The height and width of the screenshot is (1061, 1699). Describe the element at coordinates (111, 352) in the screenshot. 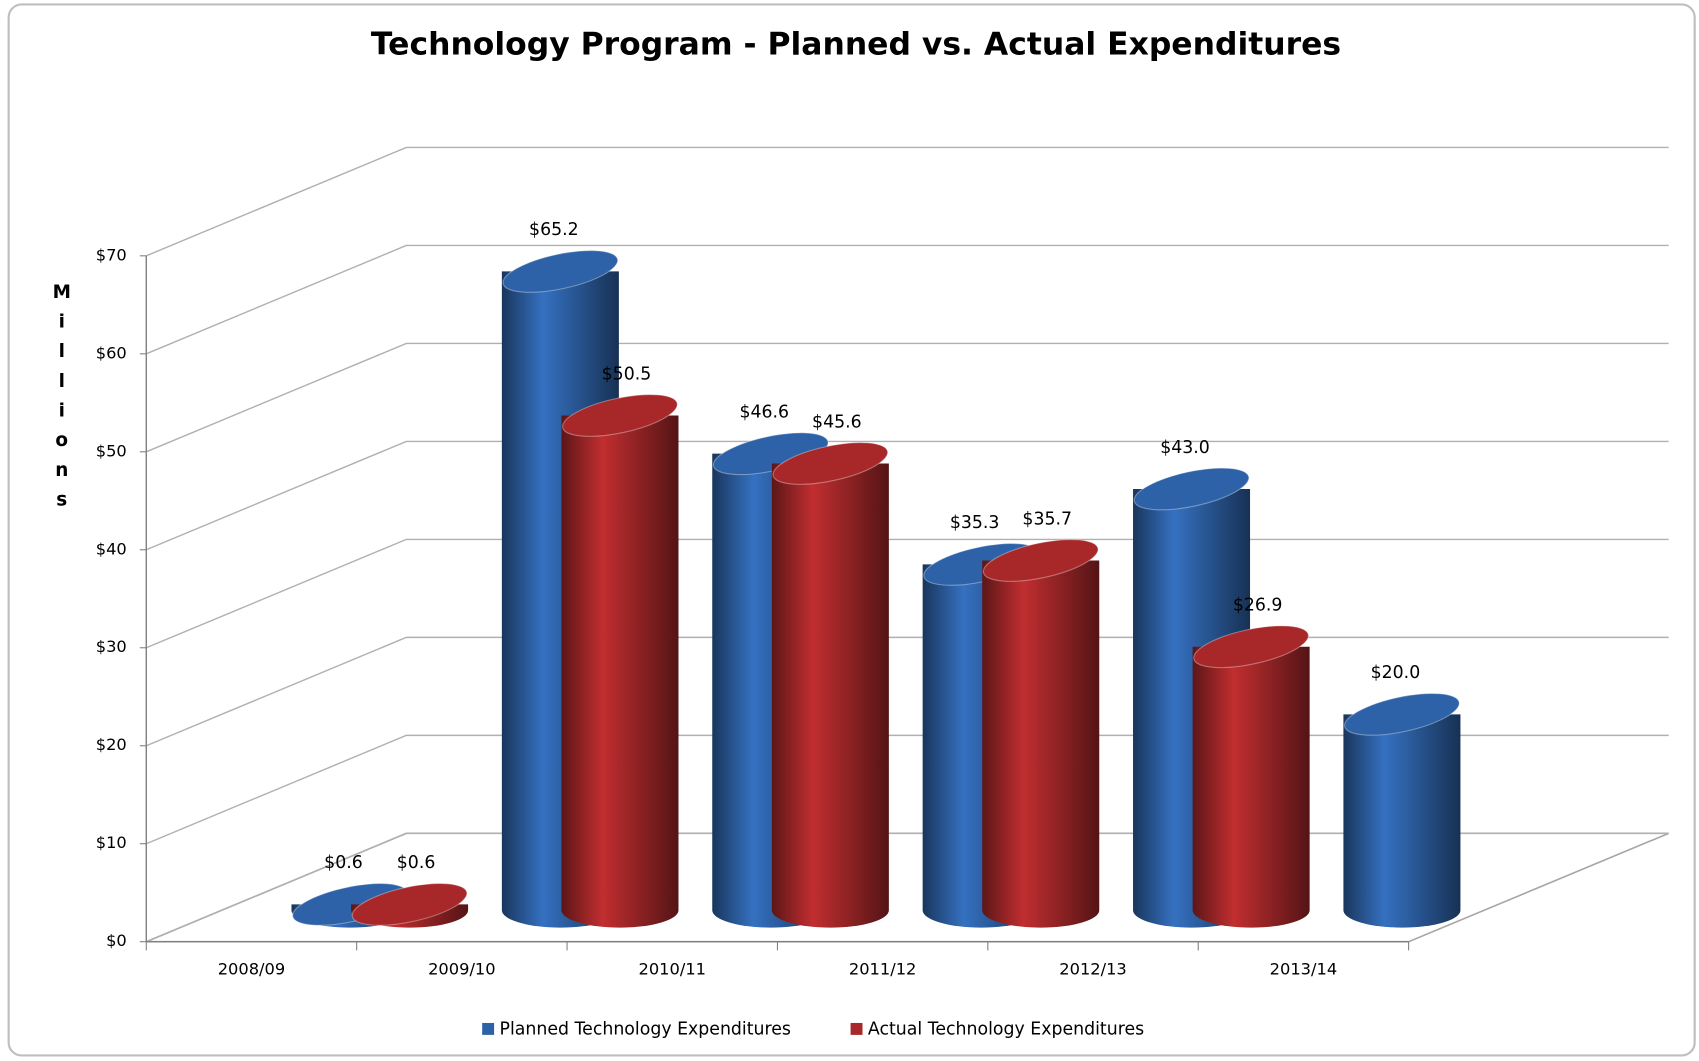

I see `y-tick-label: $60` at that location.